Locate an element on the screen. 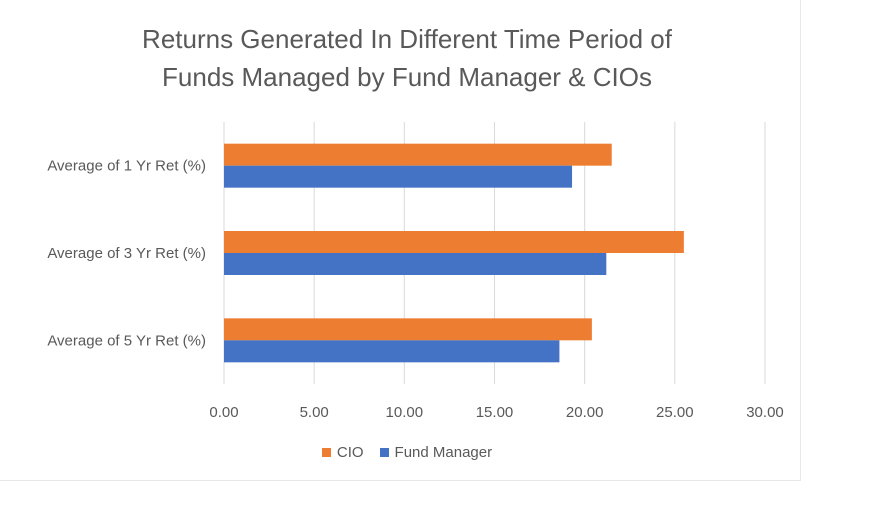 This screenshot has width=879, height=506. x-tick-label: 0.00 is located at coordinates (223, 412).